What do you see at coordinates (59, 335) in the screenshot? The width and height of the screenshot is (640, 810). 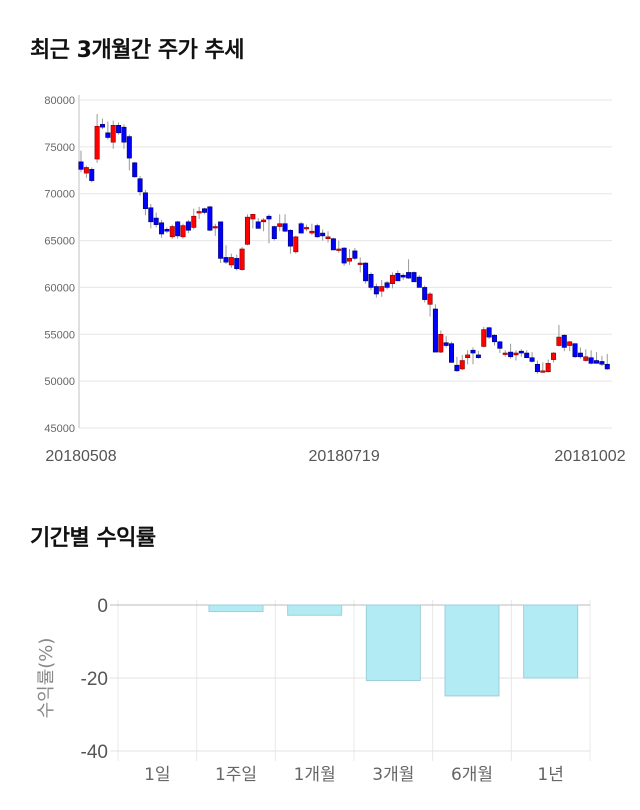 I see `y-tick-label: 55000` at bounding box center [59, 335].